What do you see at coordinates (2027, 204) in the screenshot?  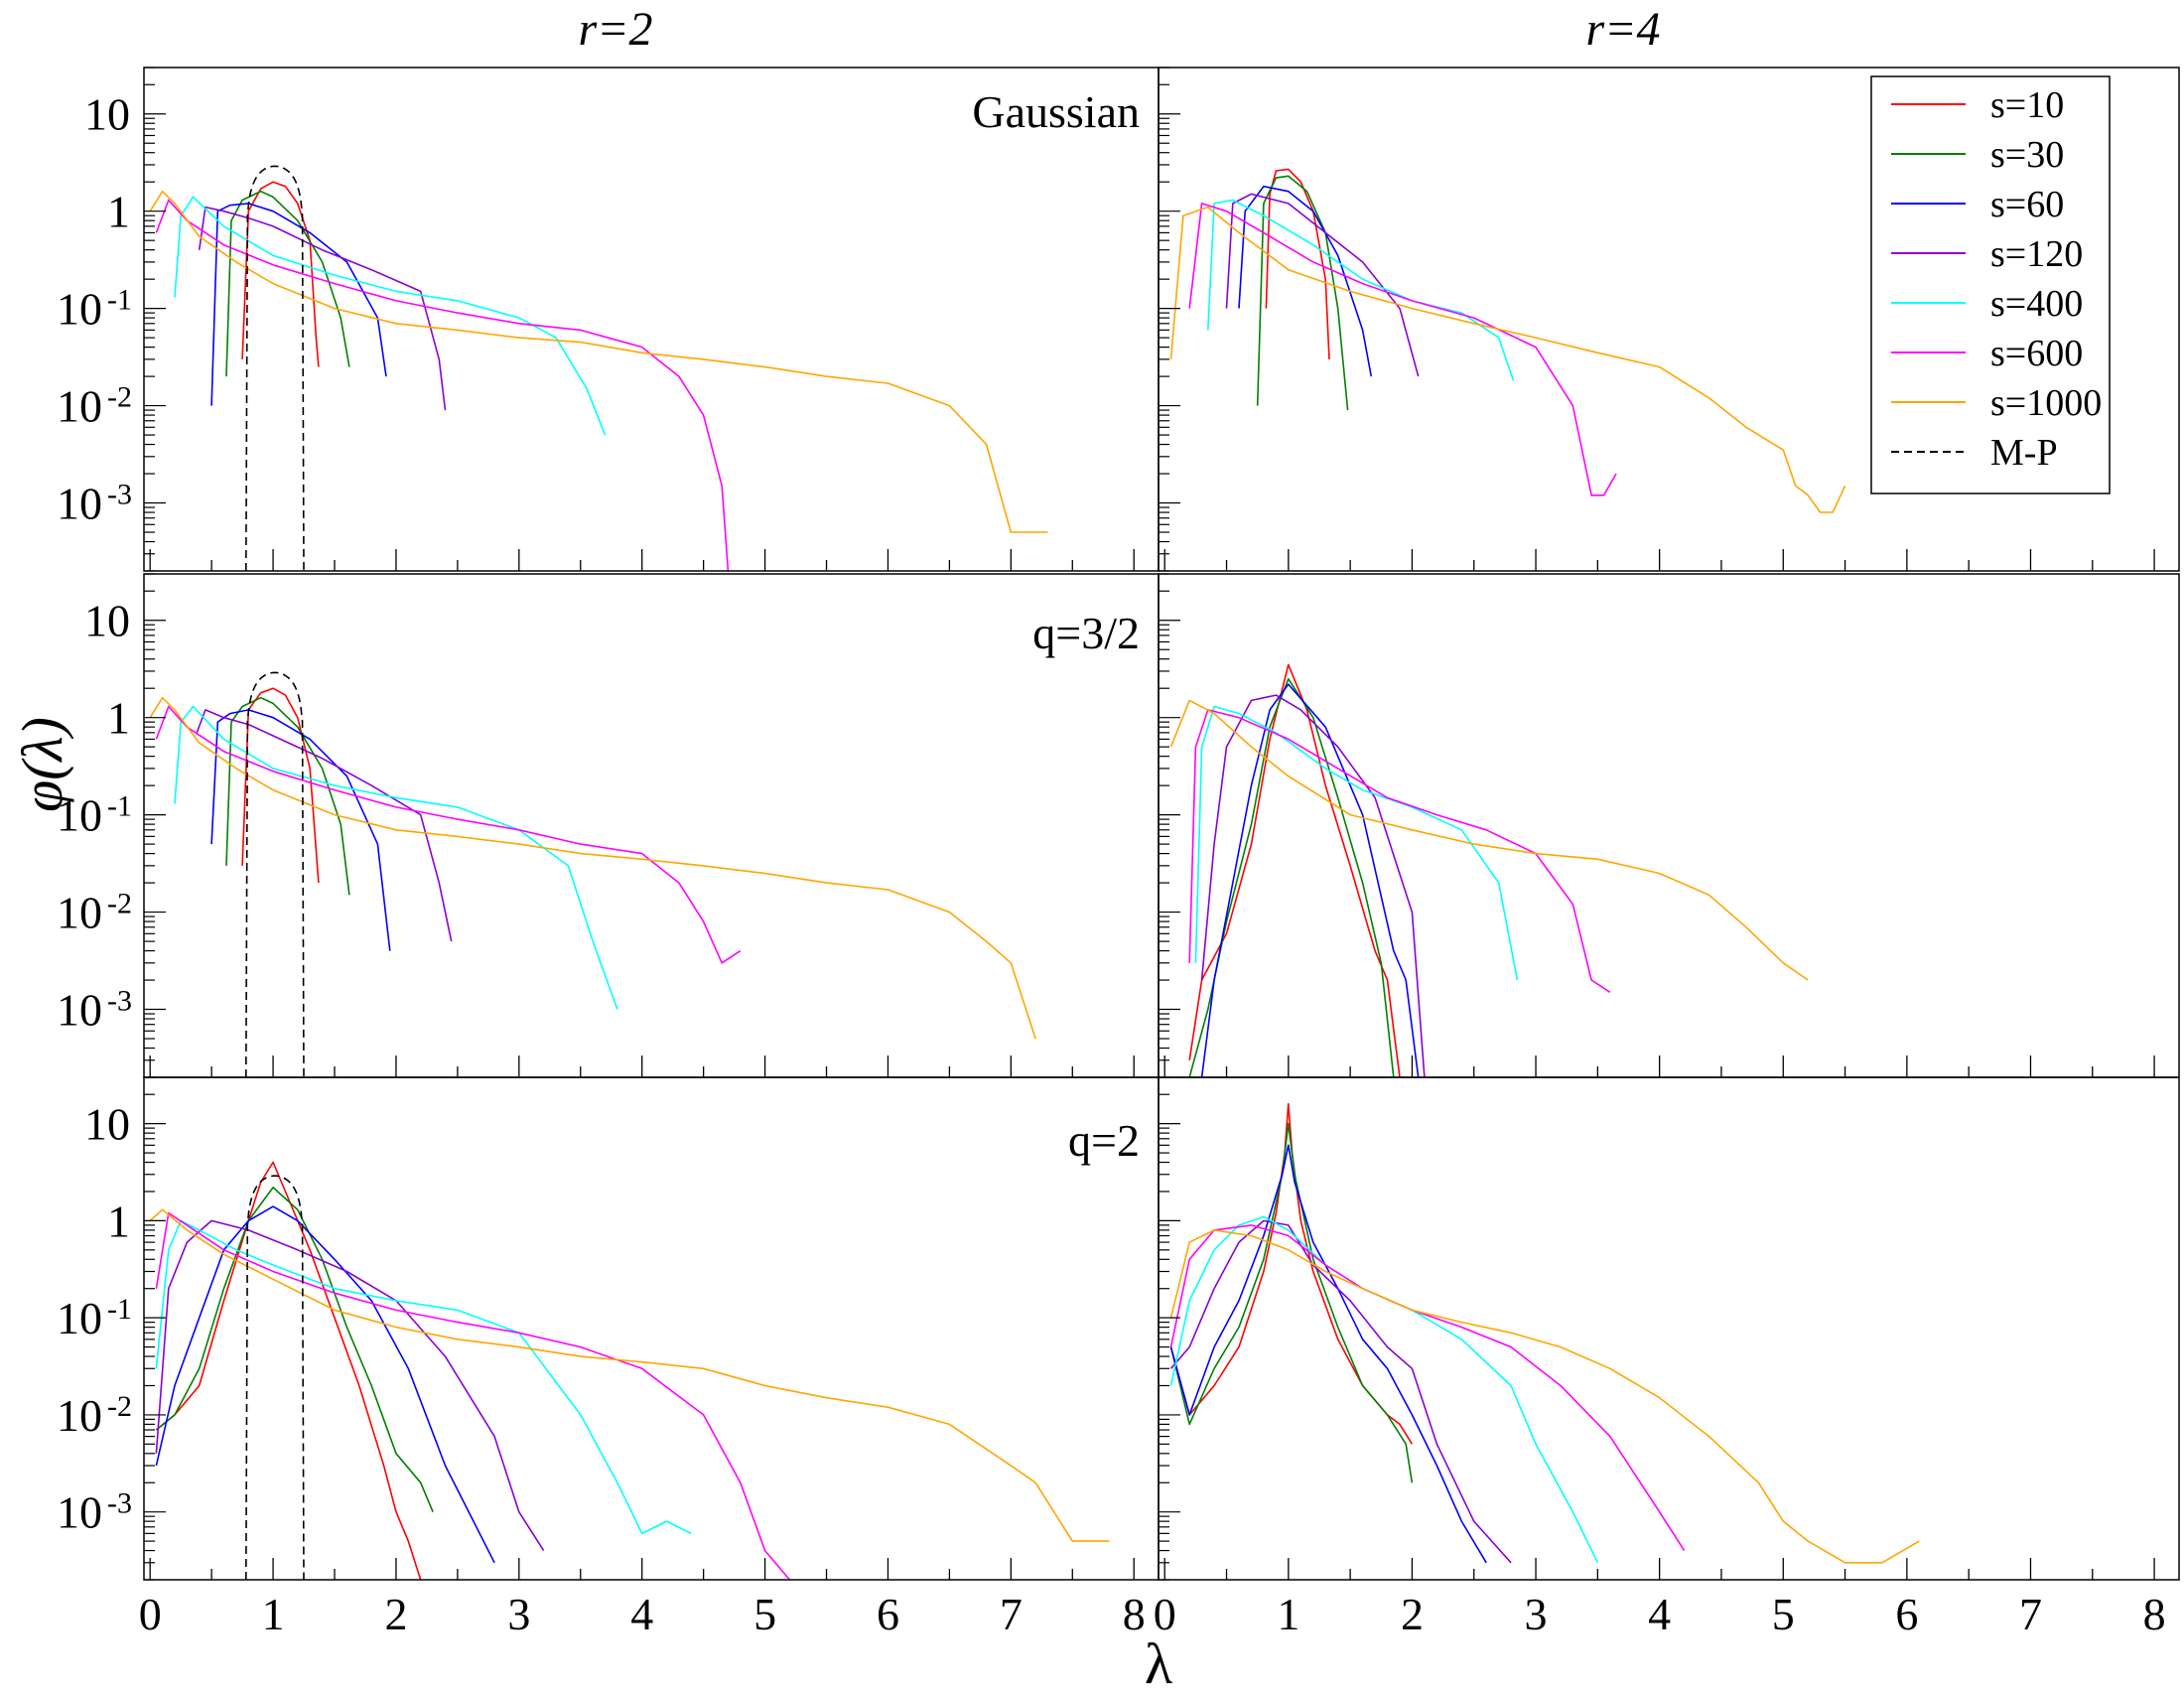 I see `legend-label: s=60` at bounding box center [2027, 204].